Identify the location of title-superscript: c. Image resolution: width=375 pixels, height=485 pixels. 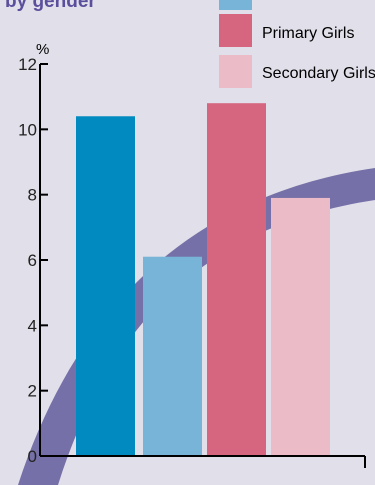
(99, 1).